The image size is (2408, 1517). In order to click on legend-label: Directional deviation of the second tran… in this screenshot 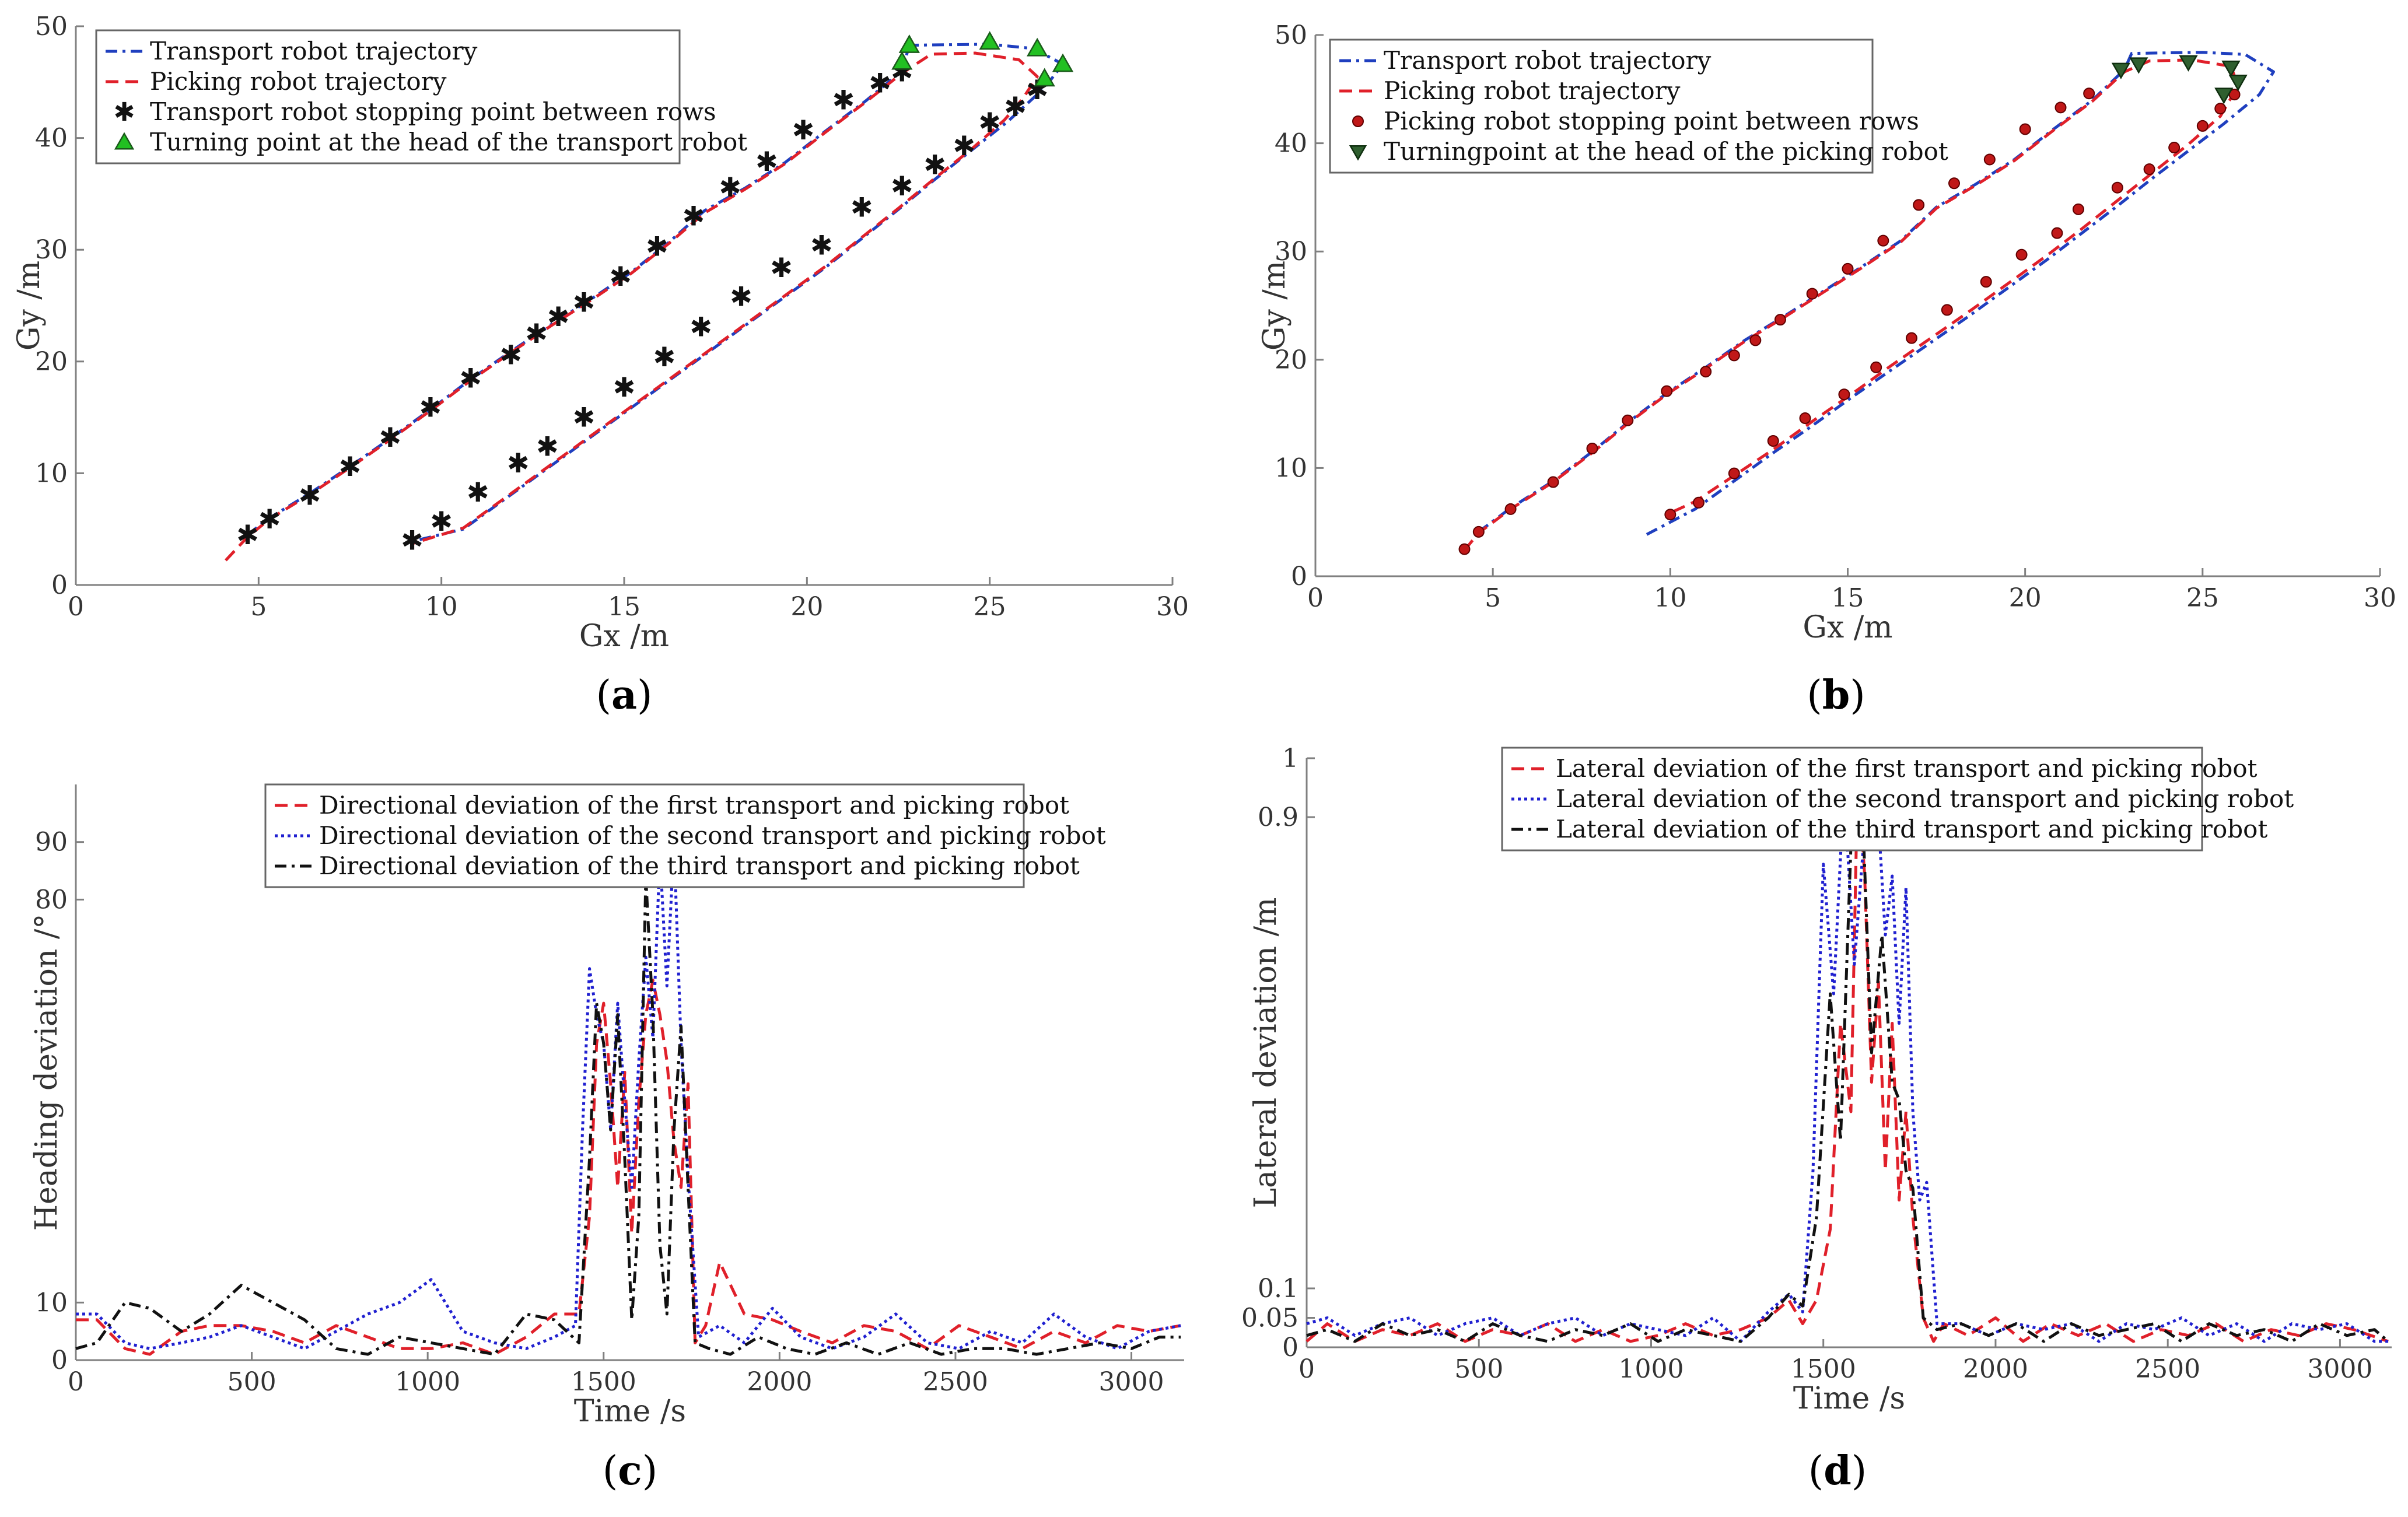, I will do `click(712, 835)`.